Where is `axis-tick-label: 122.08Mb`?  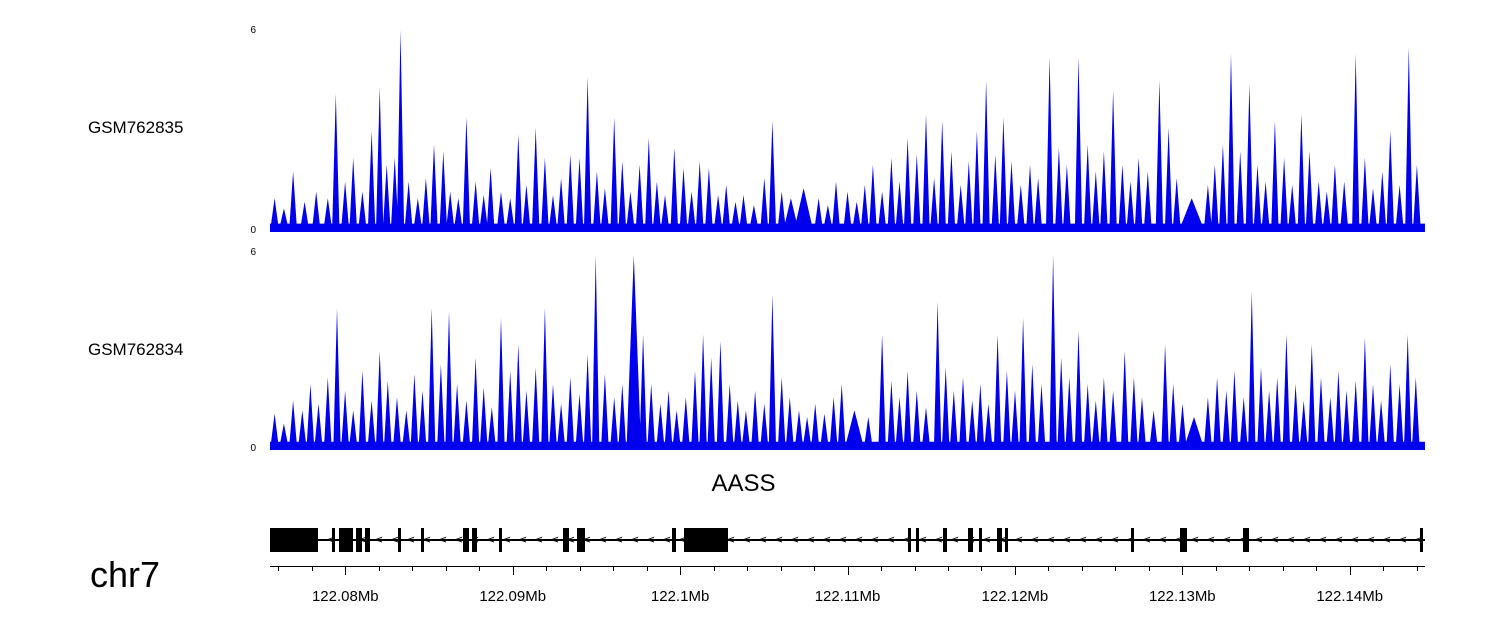
axis-tick-label: 122.08Mb is located at coordinates (345, 596).